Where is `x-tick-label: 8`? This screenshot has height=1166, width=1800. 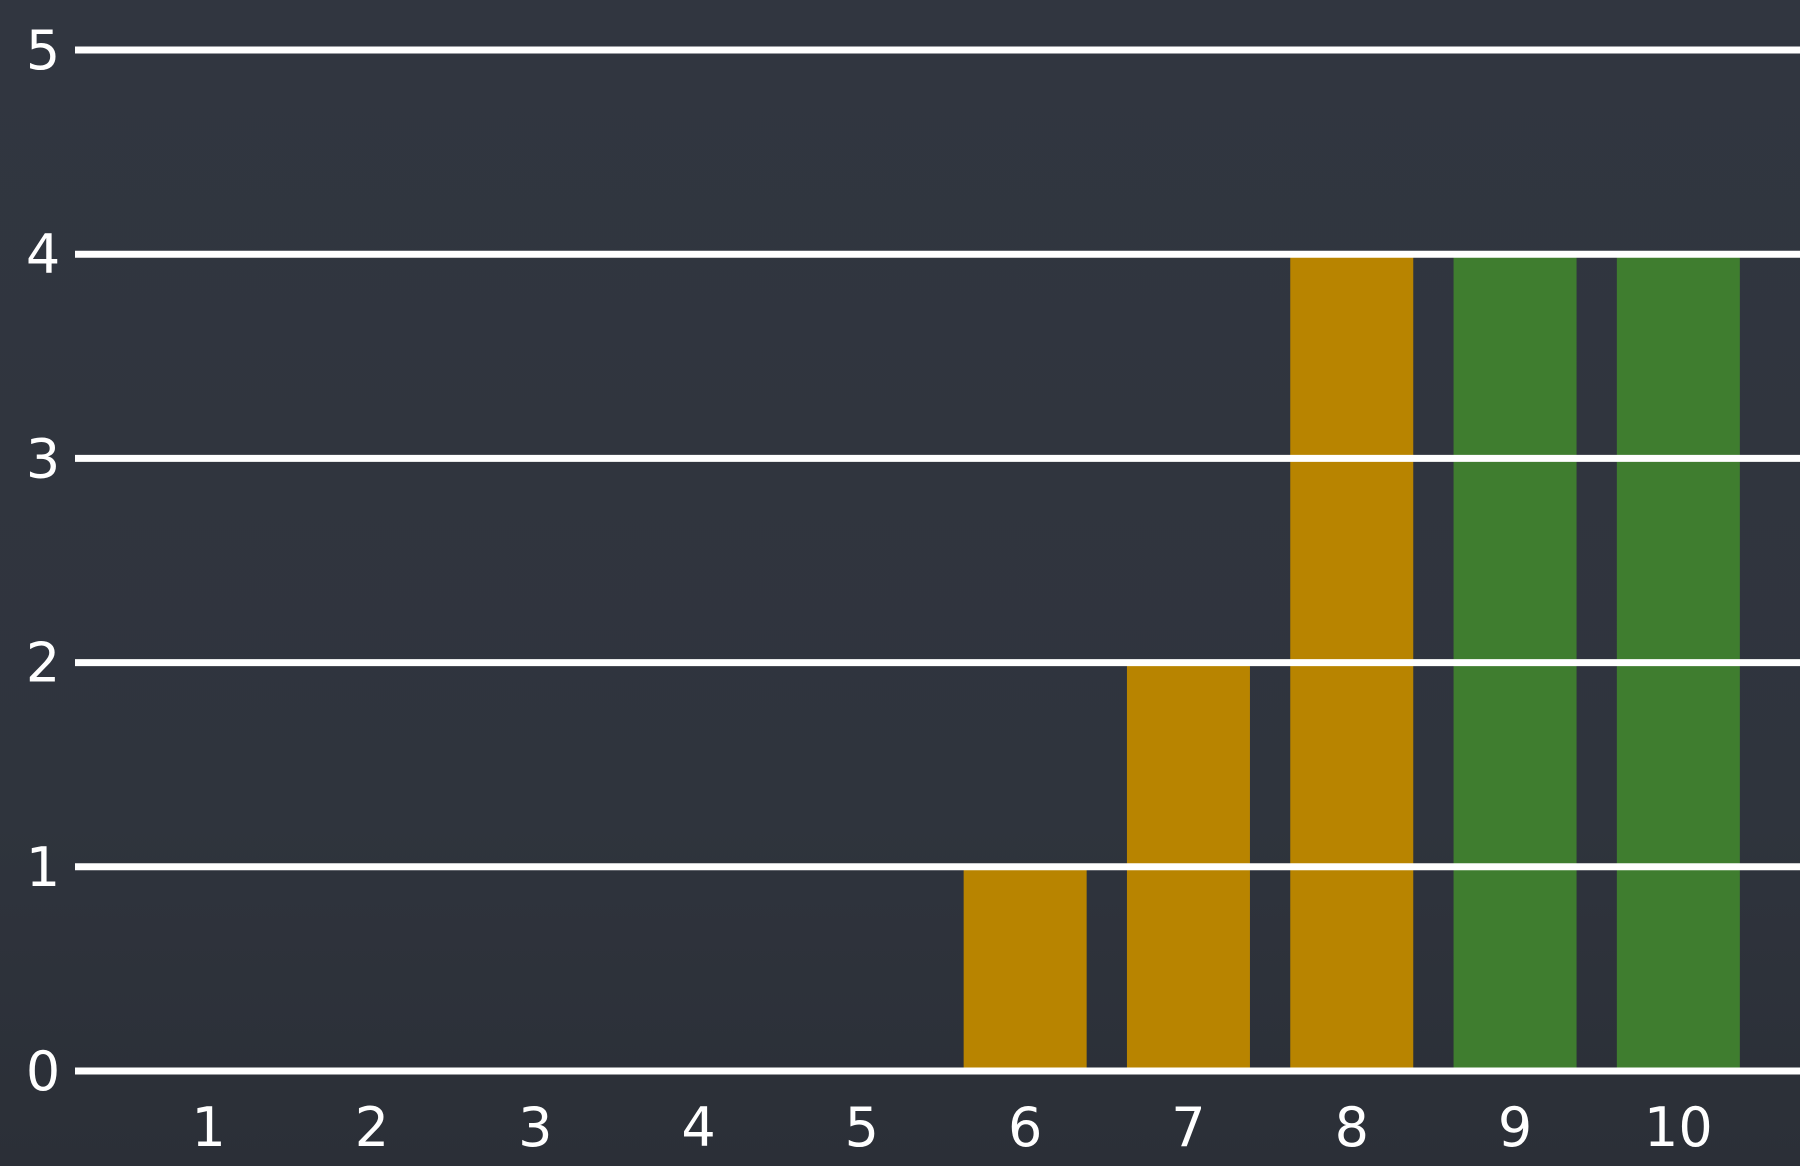 x-tick-label: 8 is located at coordinates (1352, 1127).